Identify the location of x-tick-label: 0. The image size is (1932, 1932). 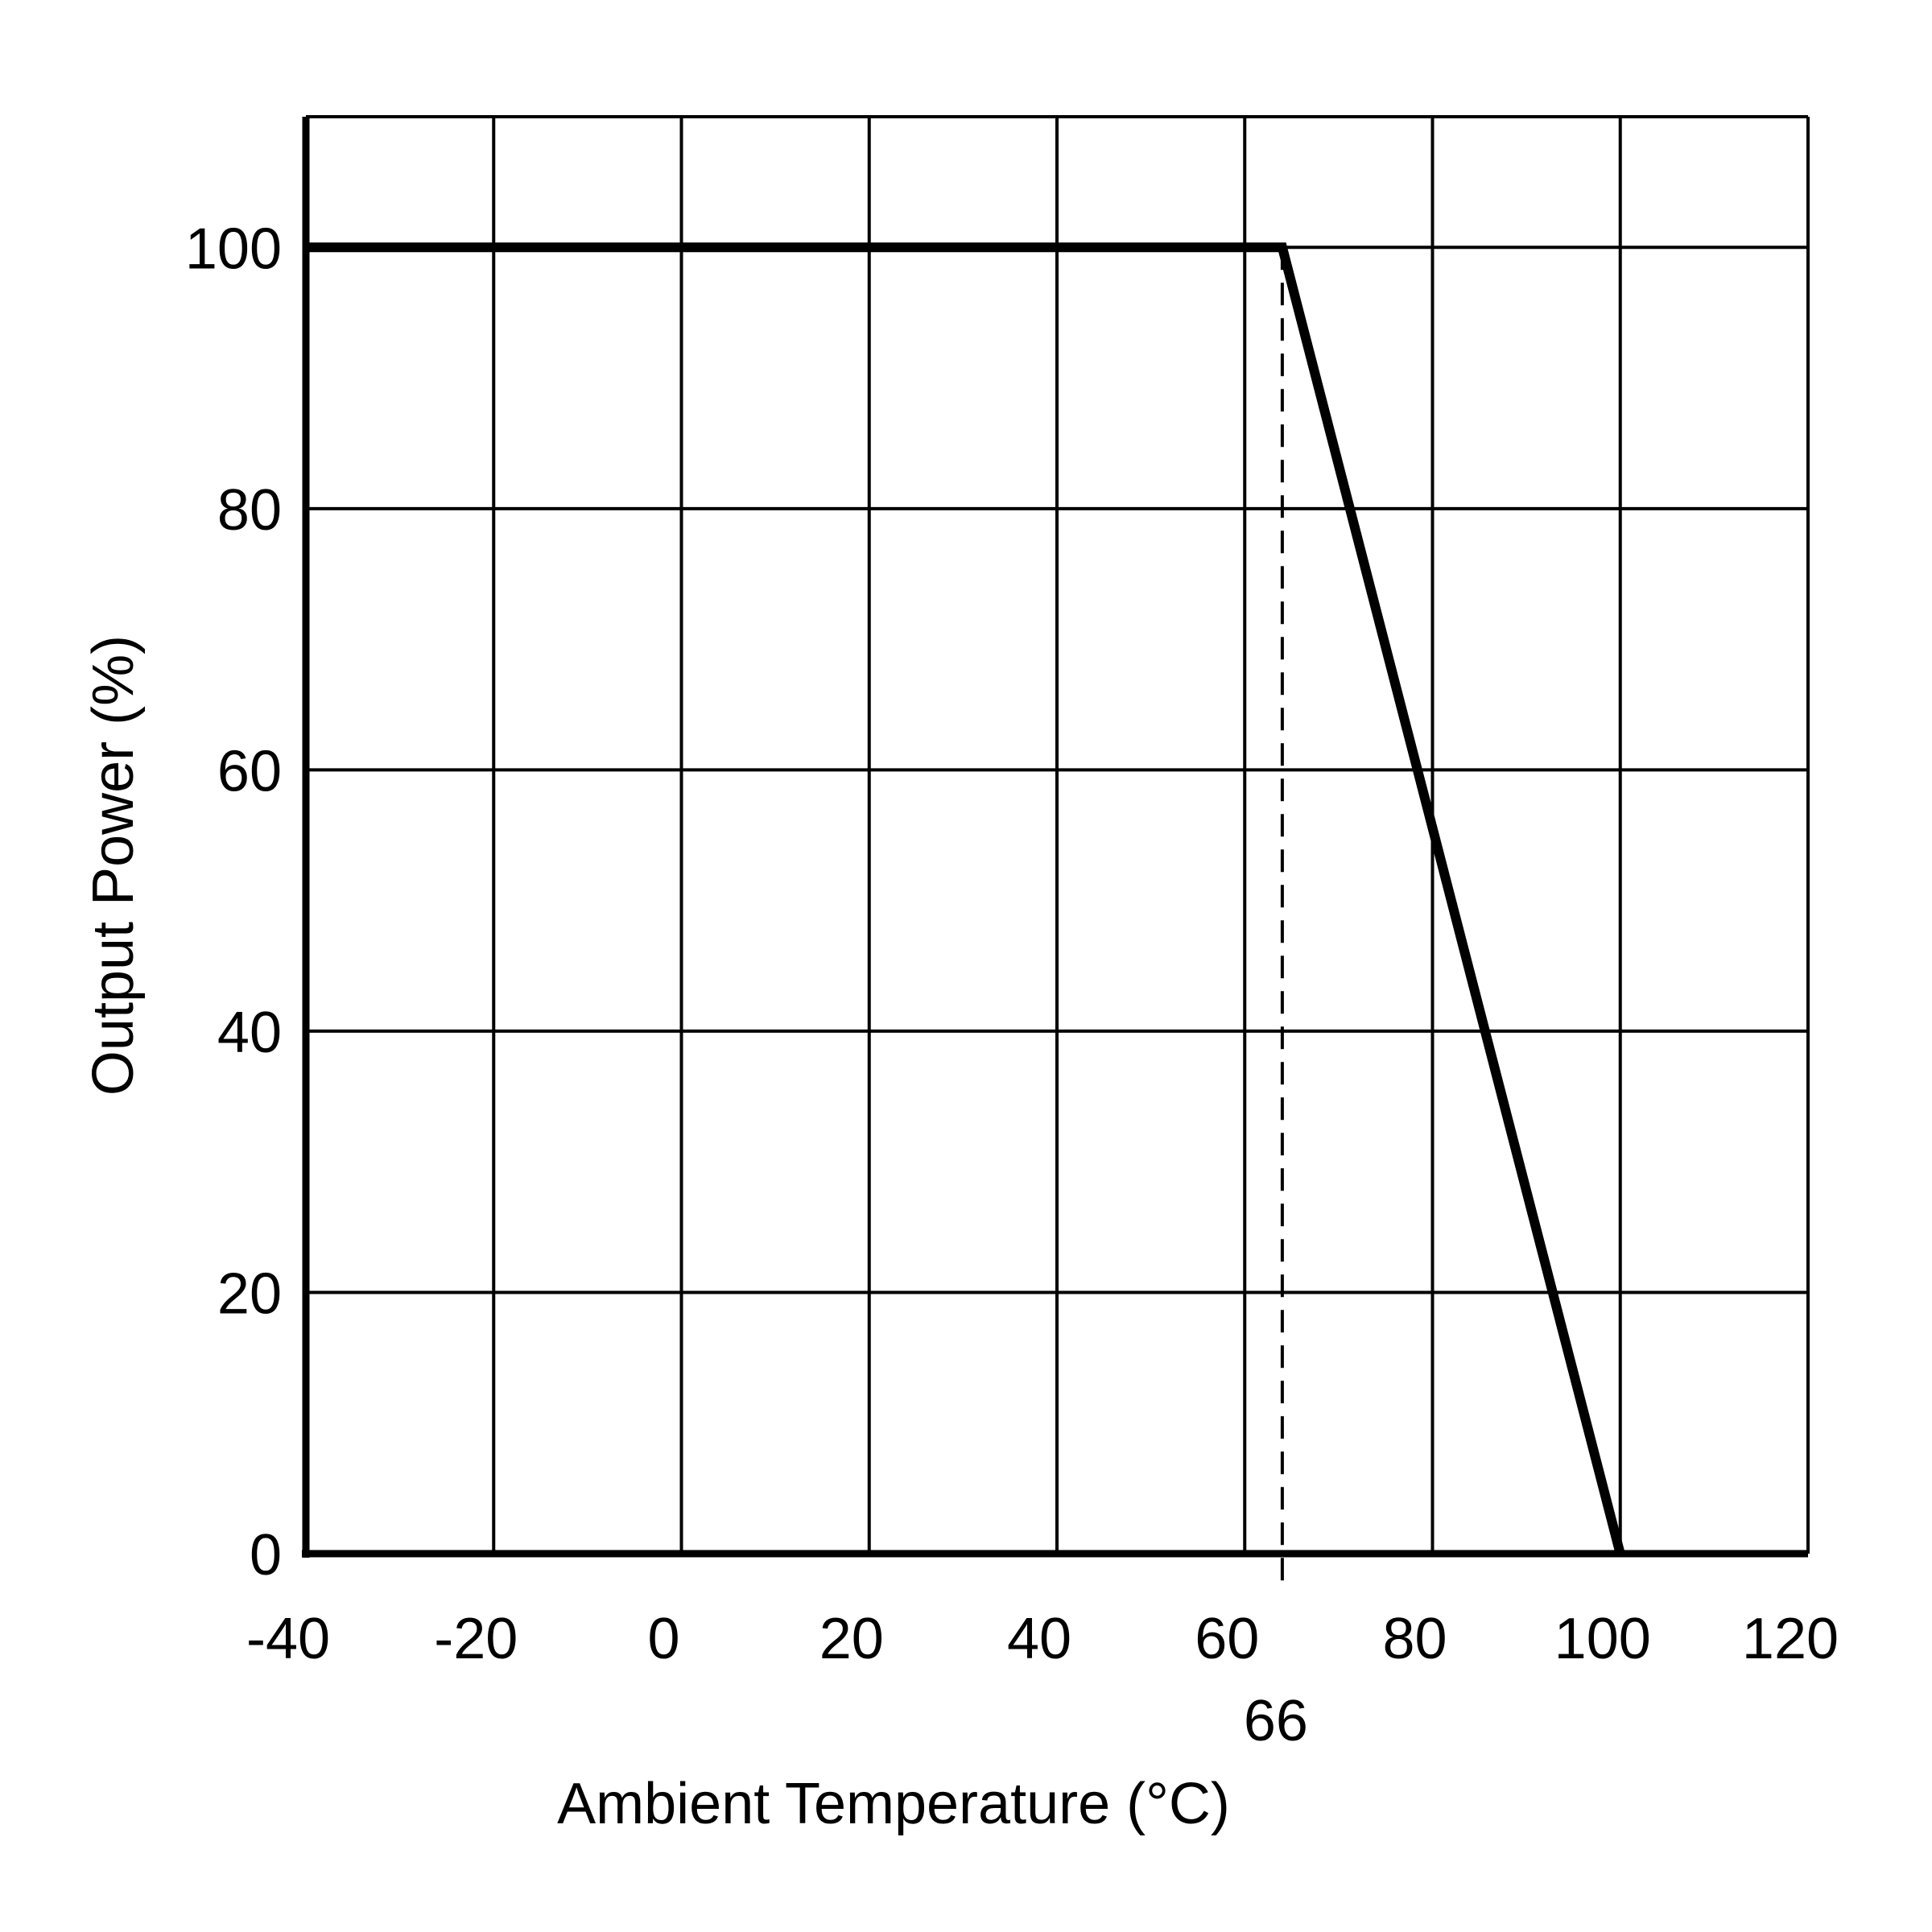
(663, 1639).